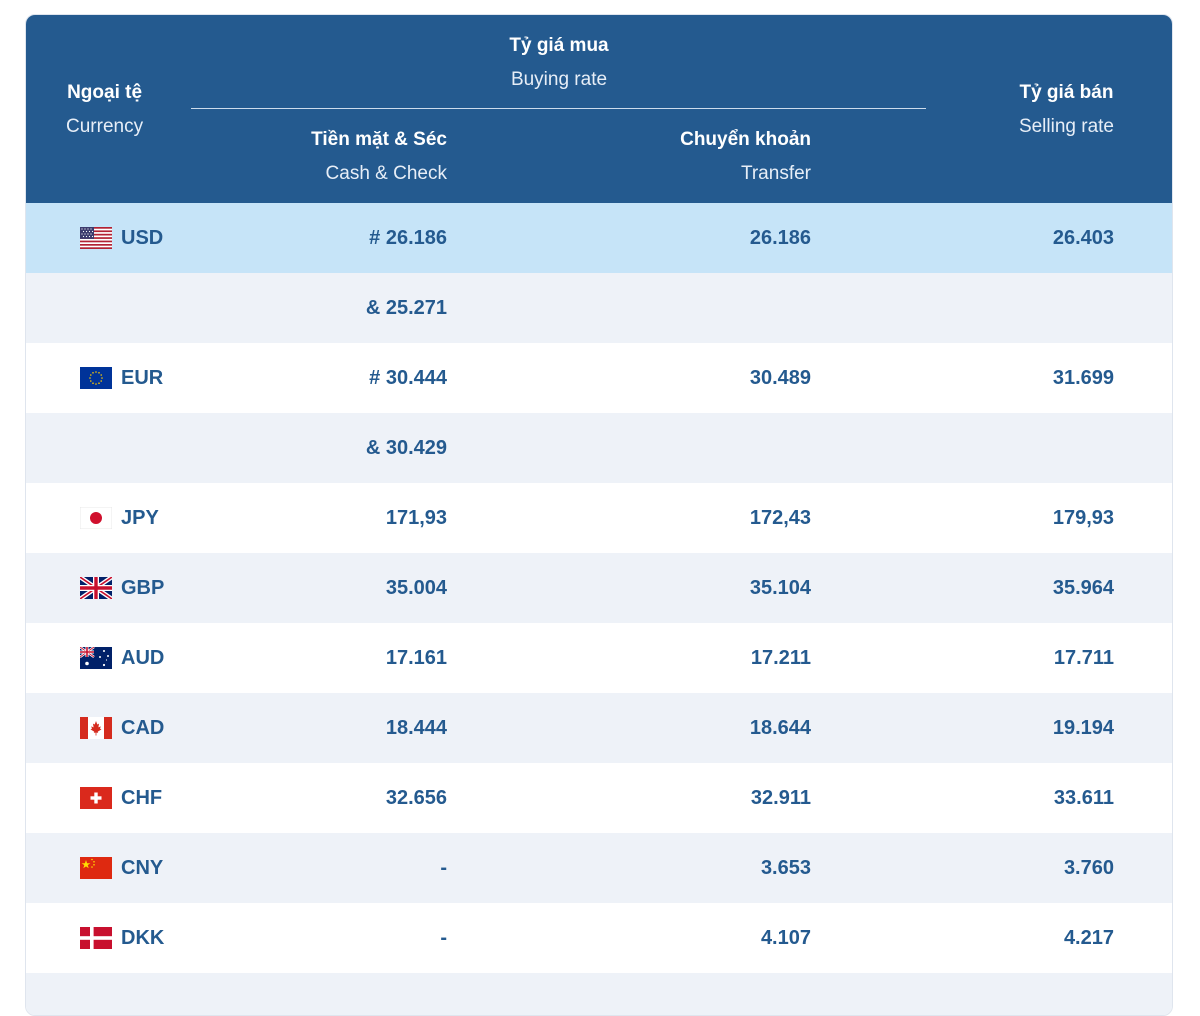  Describe the element at coordinates (780, 588) in the screenshot. I see `transfer-rate: 35.104` at that location.